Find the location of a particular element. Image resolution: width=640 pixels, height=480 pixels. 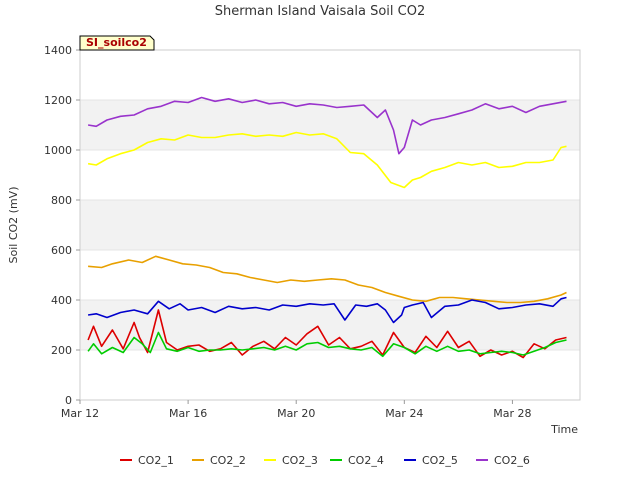

y-tick-label: 600 is located at coordinates (61, 250).